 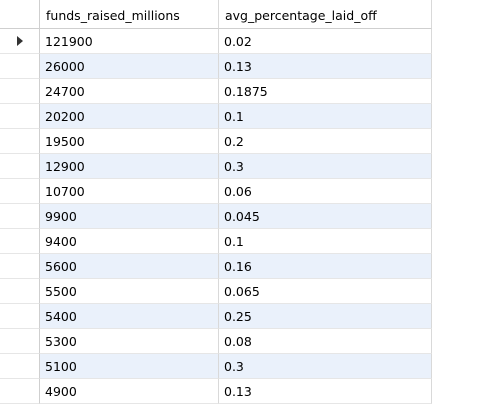 What do you see at coordinates (129, 66) in the screenshot?
I see `cell-funds-raised-millions: 26000` at bounding box center [129, 66].